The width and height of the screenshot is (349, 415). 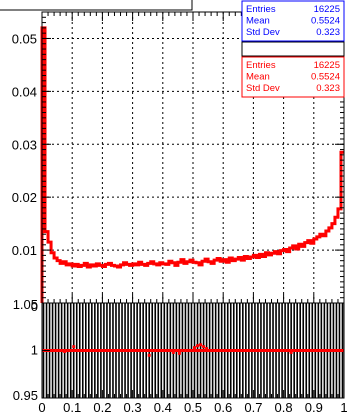 What do you see at coordinates (34, 350) in the screenshot?
I see `ratio-y-tick-label: 1` at bounding box center [34, 350].